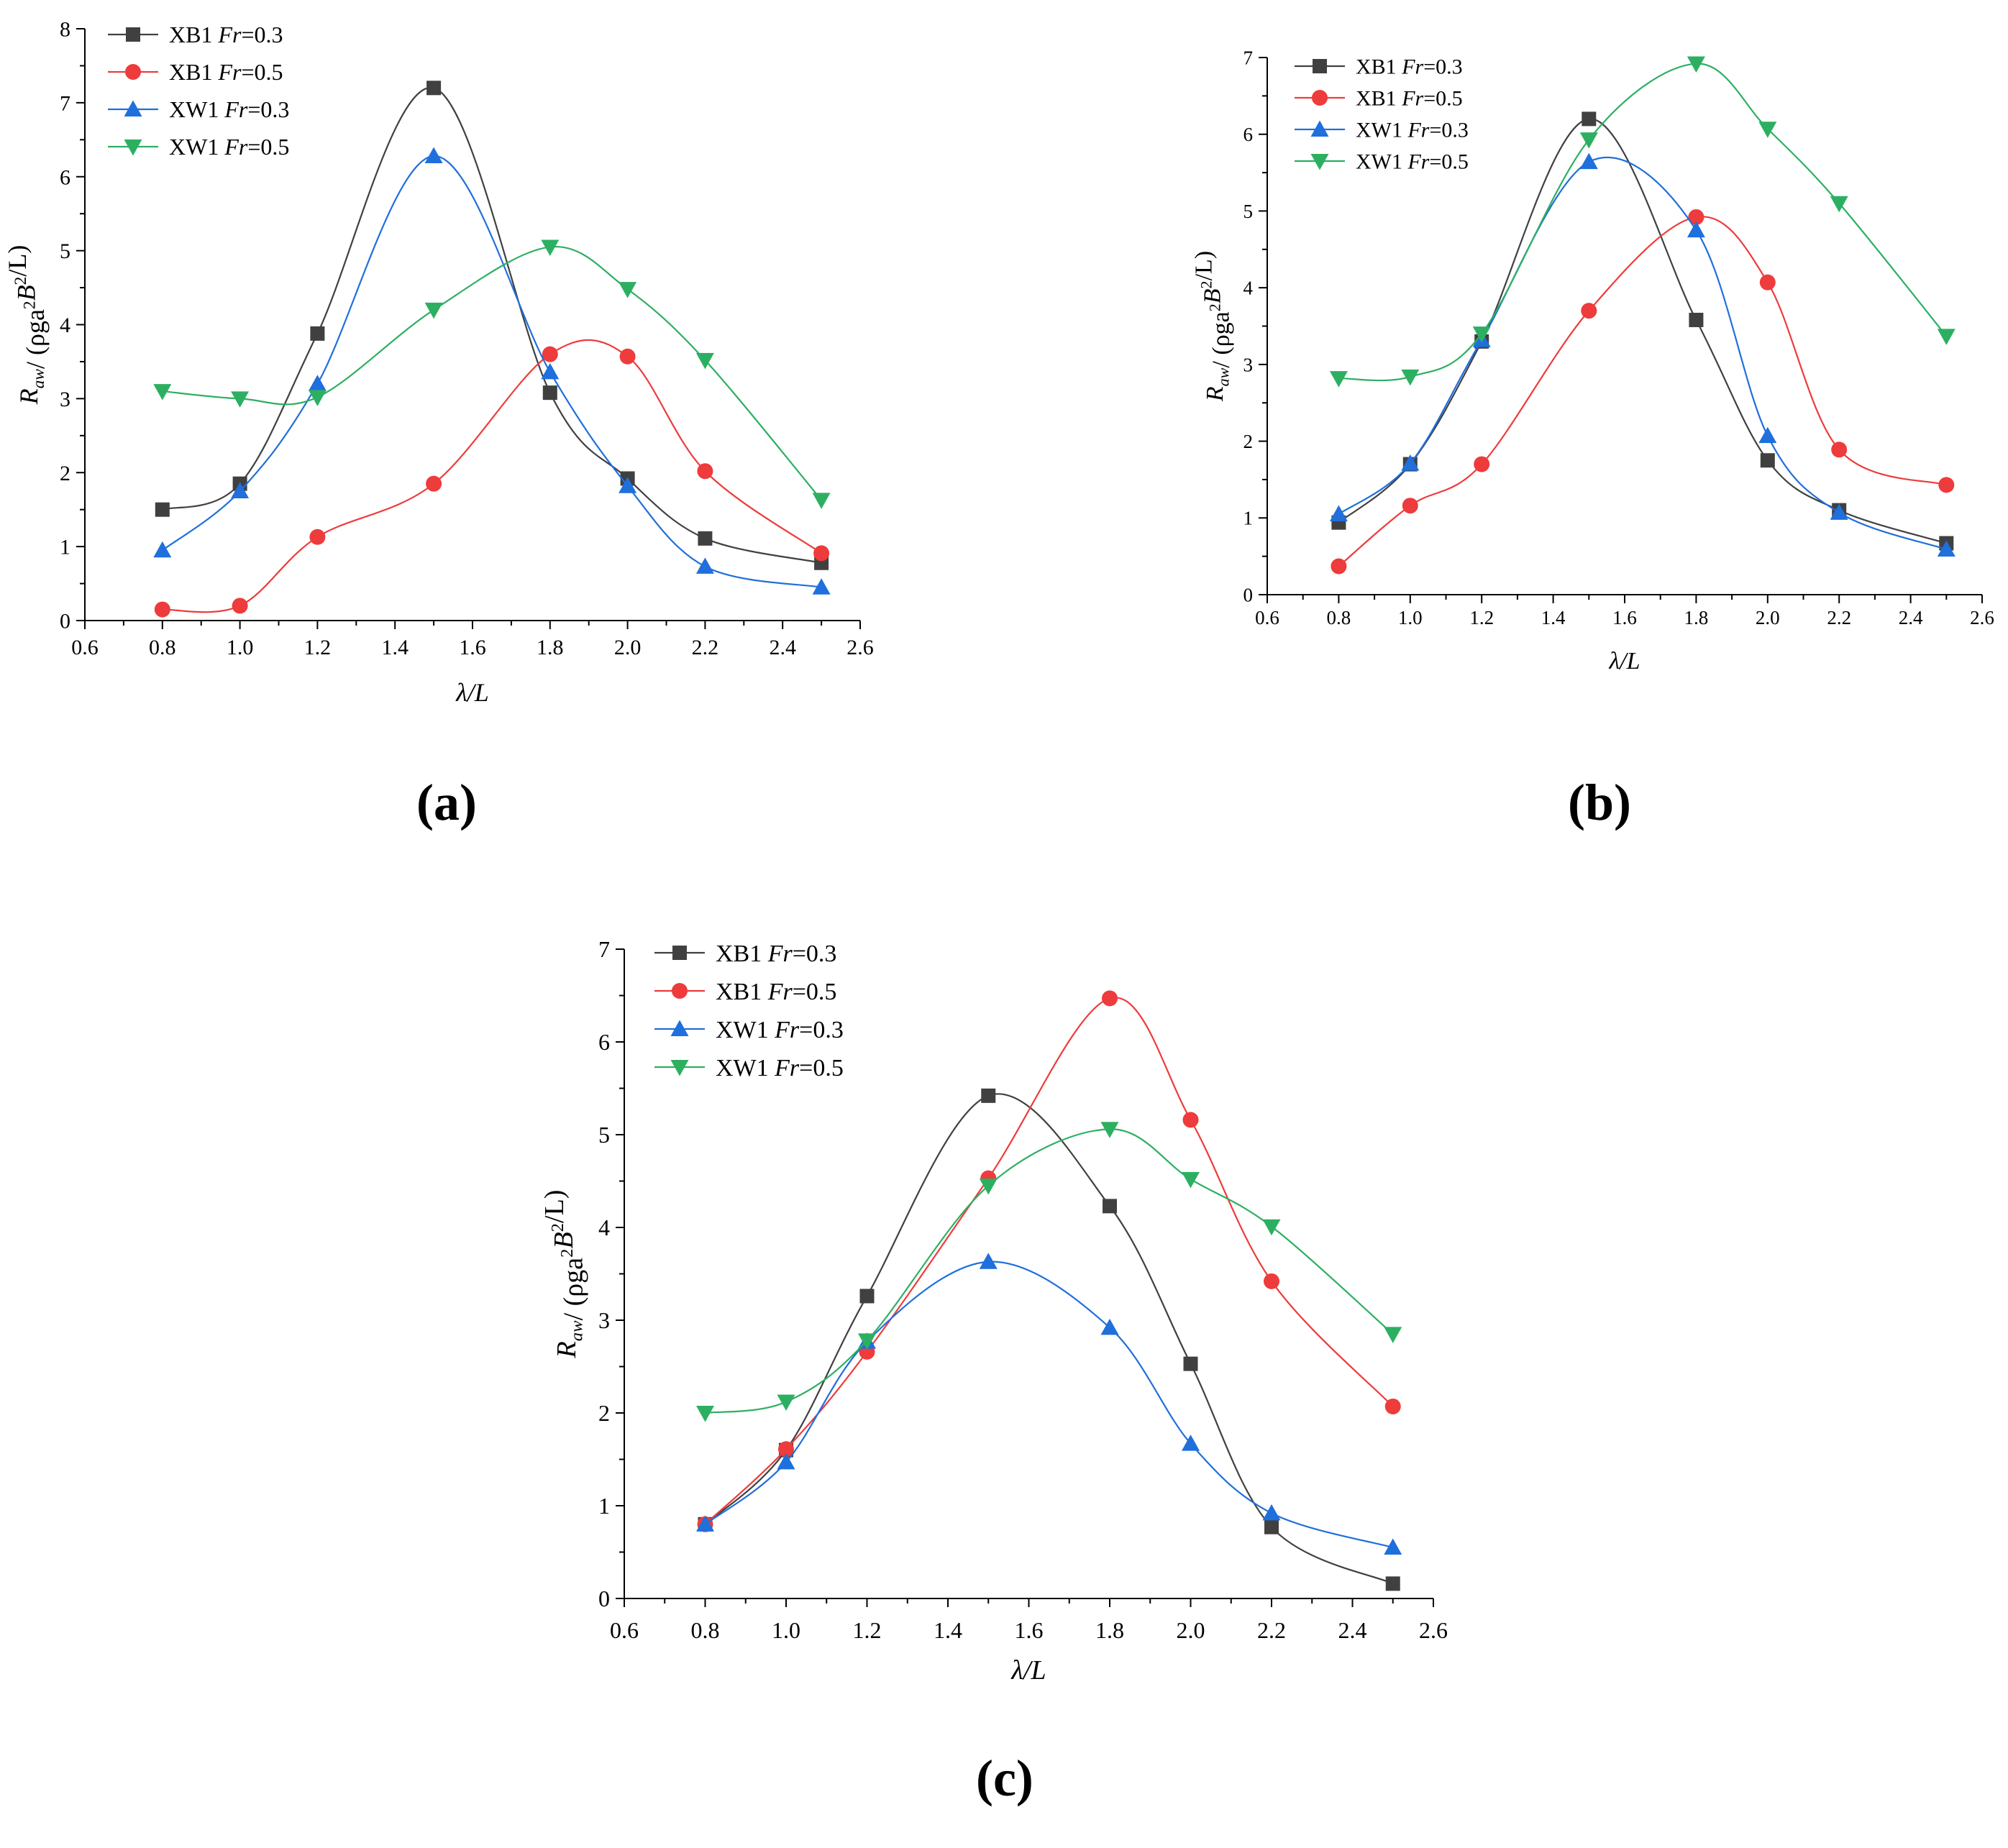 The height and width of the screenshot is (1848, 2008). I want to click on y-tick-label: 2, so click(1248, 442).